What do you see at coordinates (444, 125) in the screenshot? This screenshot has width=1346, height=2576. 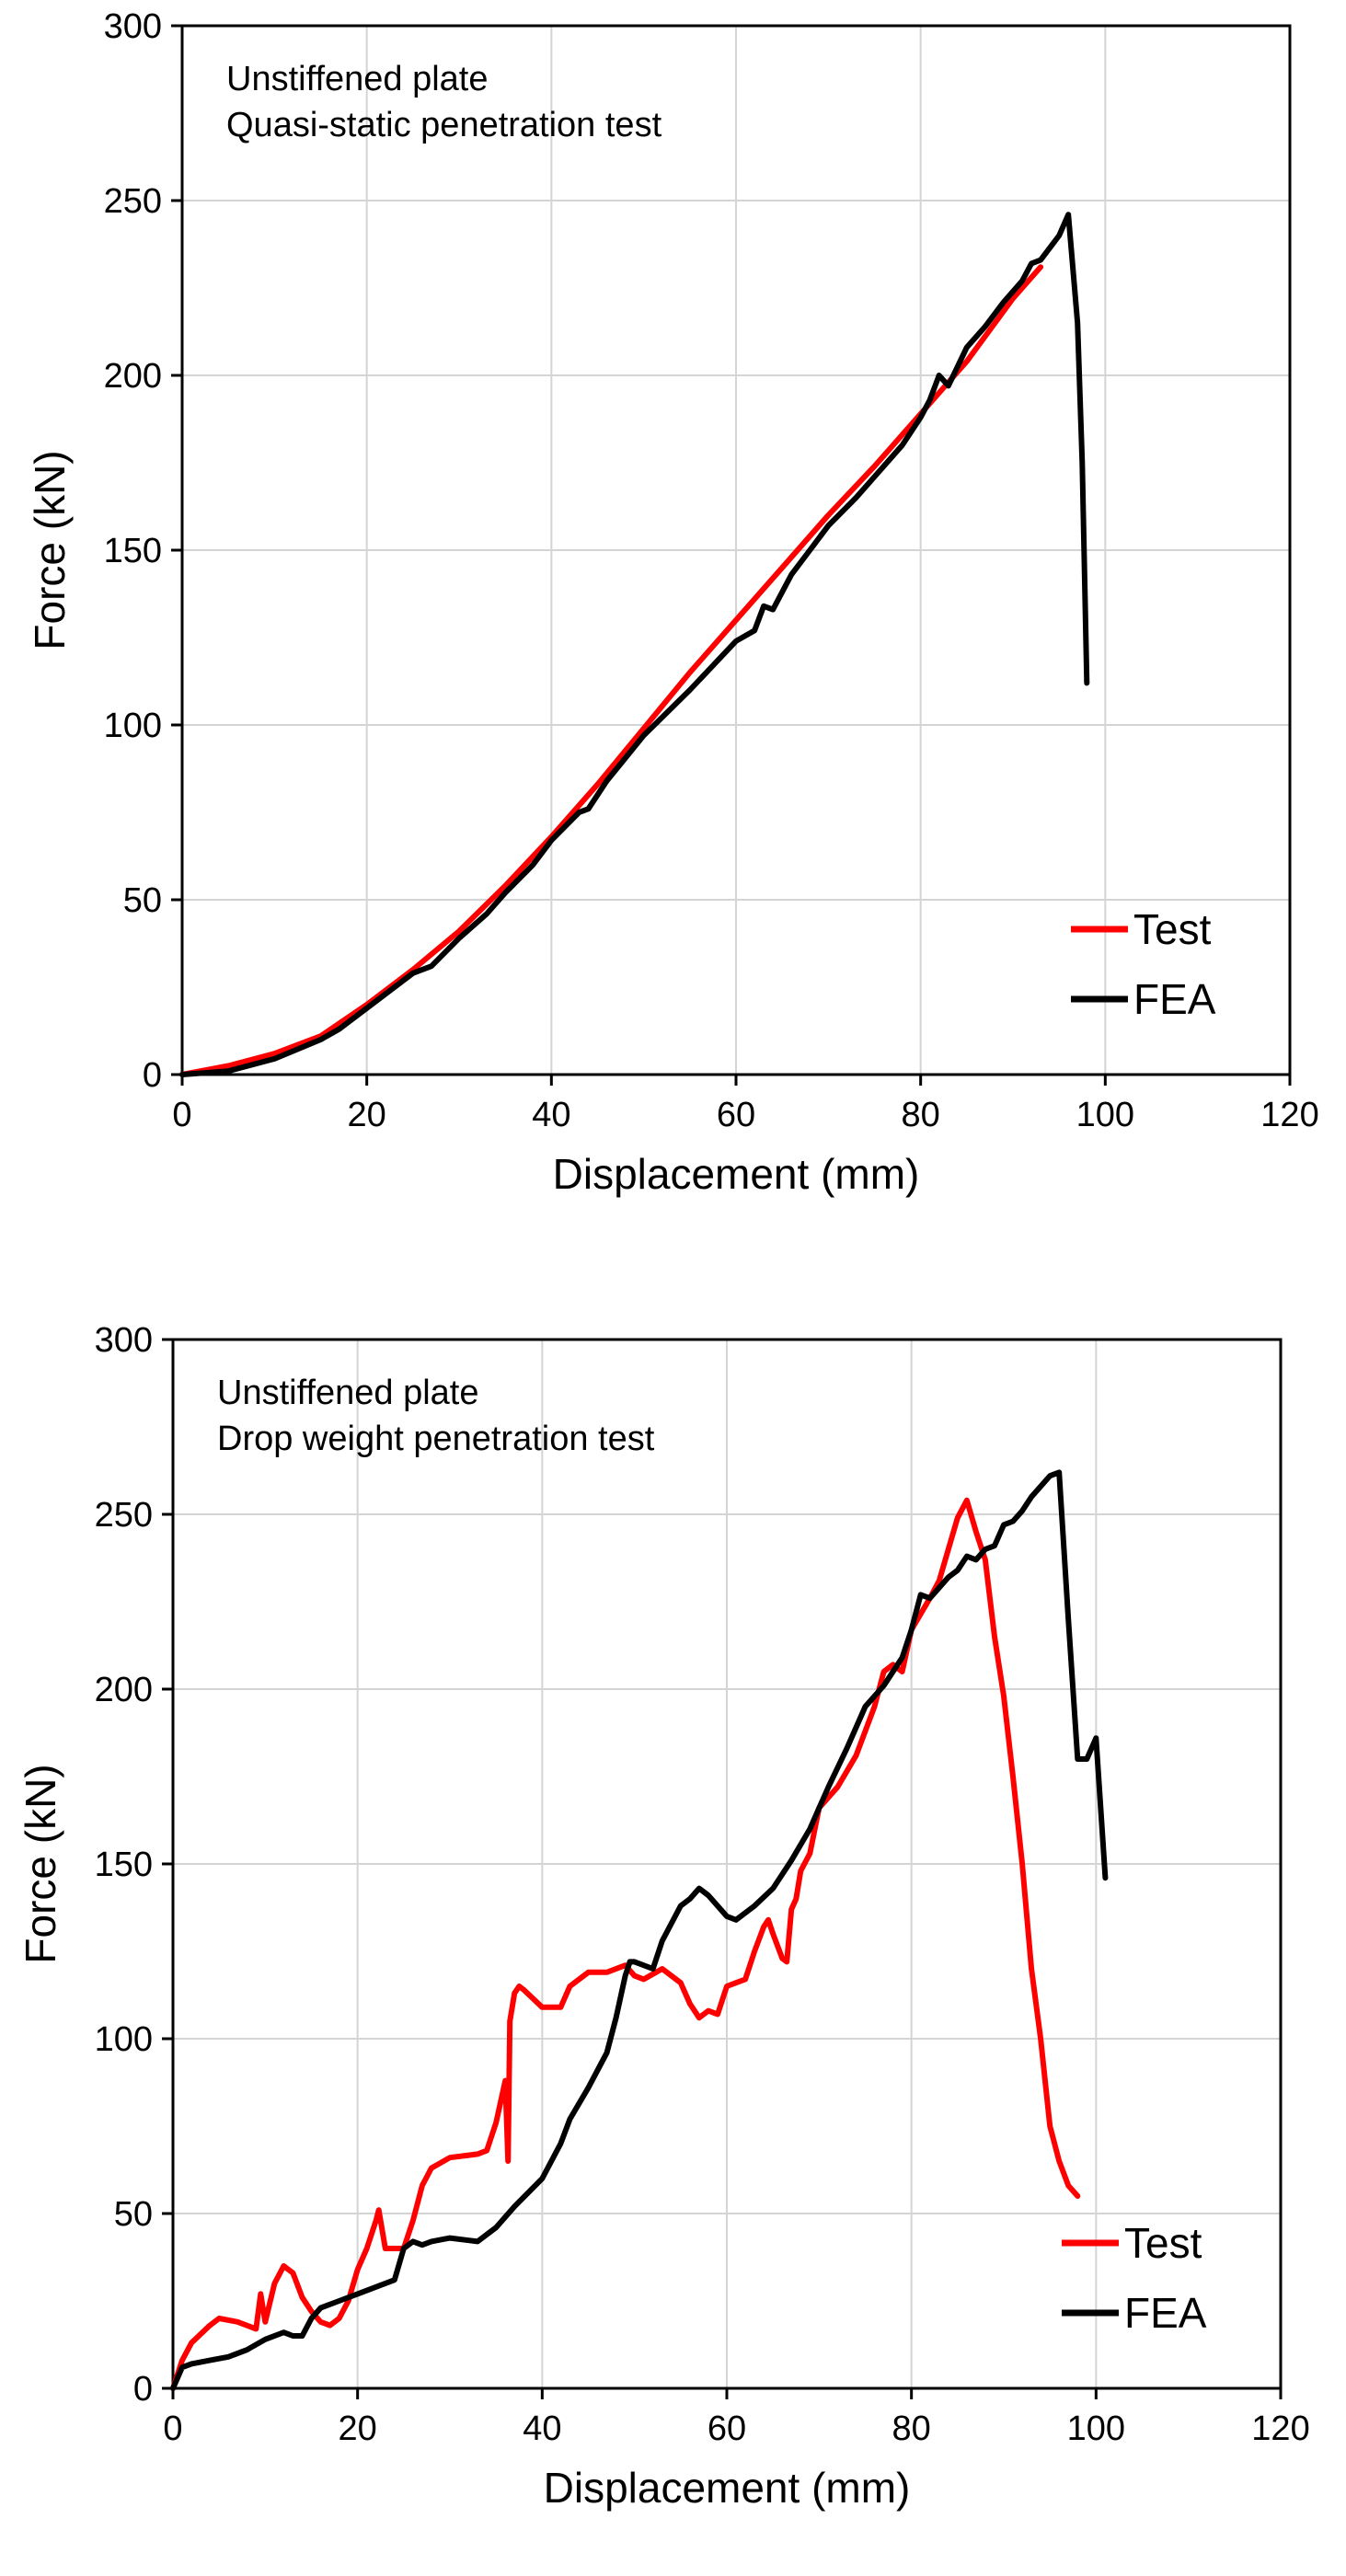 I see `annotation-line: Quasi-static penetration test` at bounding box center [444, 125].